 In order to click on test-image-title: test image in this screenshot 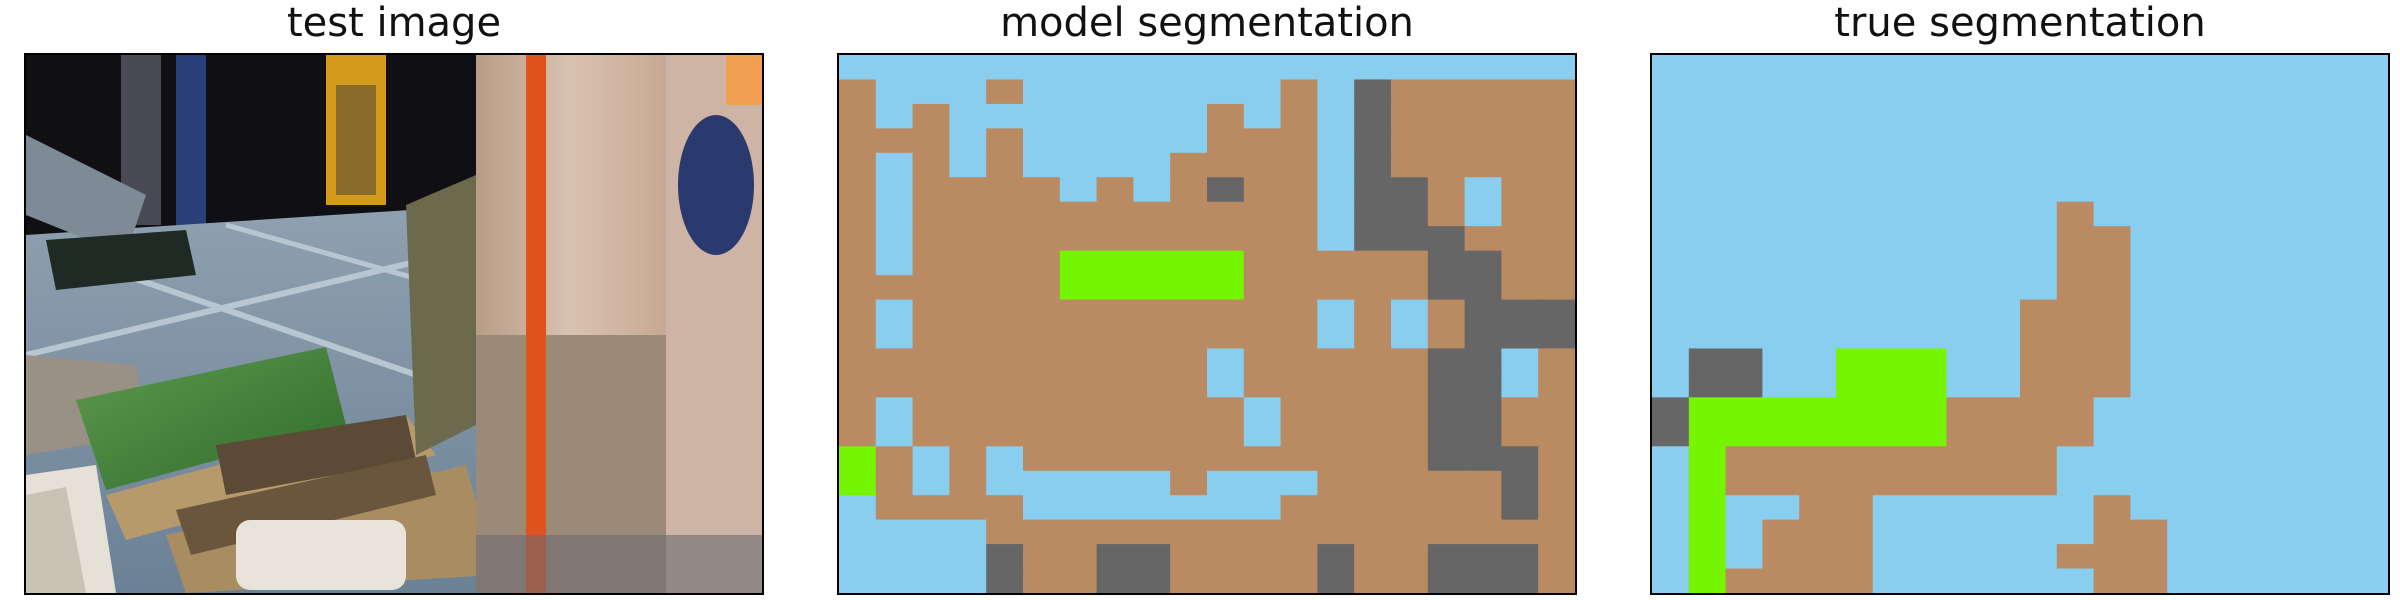, I will do `click(394, 23)`.